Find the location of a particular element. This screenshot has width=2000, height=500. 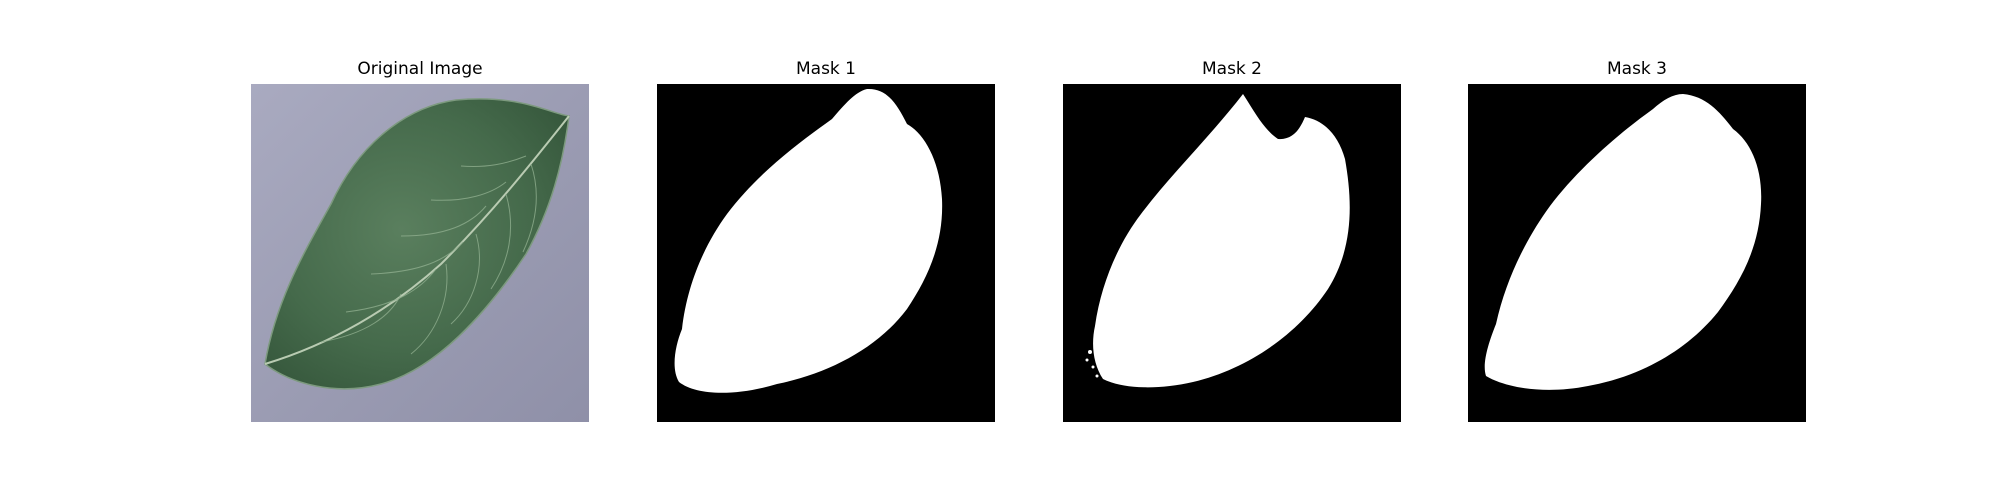

mask-3-image is located at coordinates (1637, 253).